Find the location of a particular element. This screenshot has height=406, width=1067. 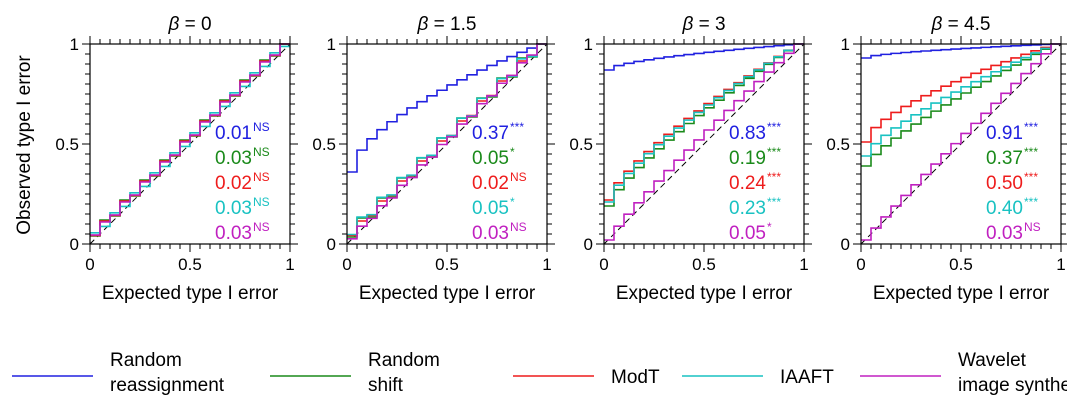

legend-label-line2: shift is located at coordinates (386, 385).